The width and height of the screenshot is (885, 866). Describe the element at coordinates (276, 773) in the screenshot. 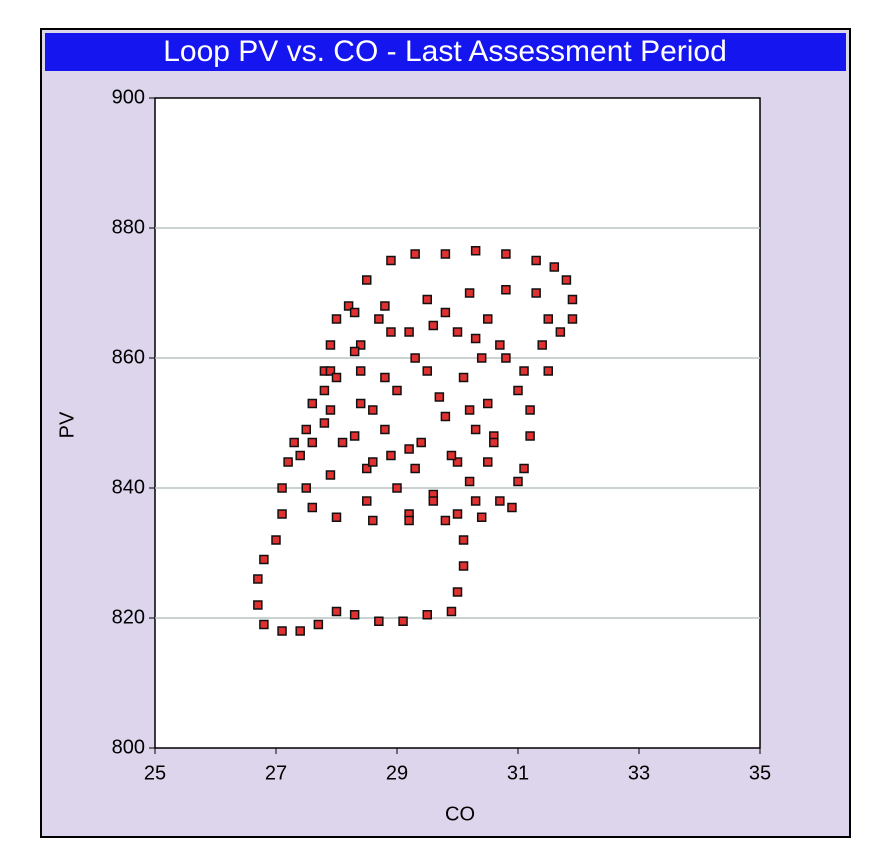

I see `x-tick-label: 27` at that location.